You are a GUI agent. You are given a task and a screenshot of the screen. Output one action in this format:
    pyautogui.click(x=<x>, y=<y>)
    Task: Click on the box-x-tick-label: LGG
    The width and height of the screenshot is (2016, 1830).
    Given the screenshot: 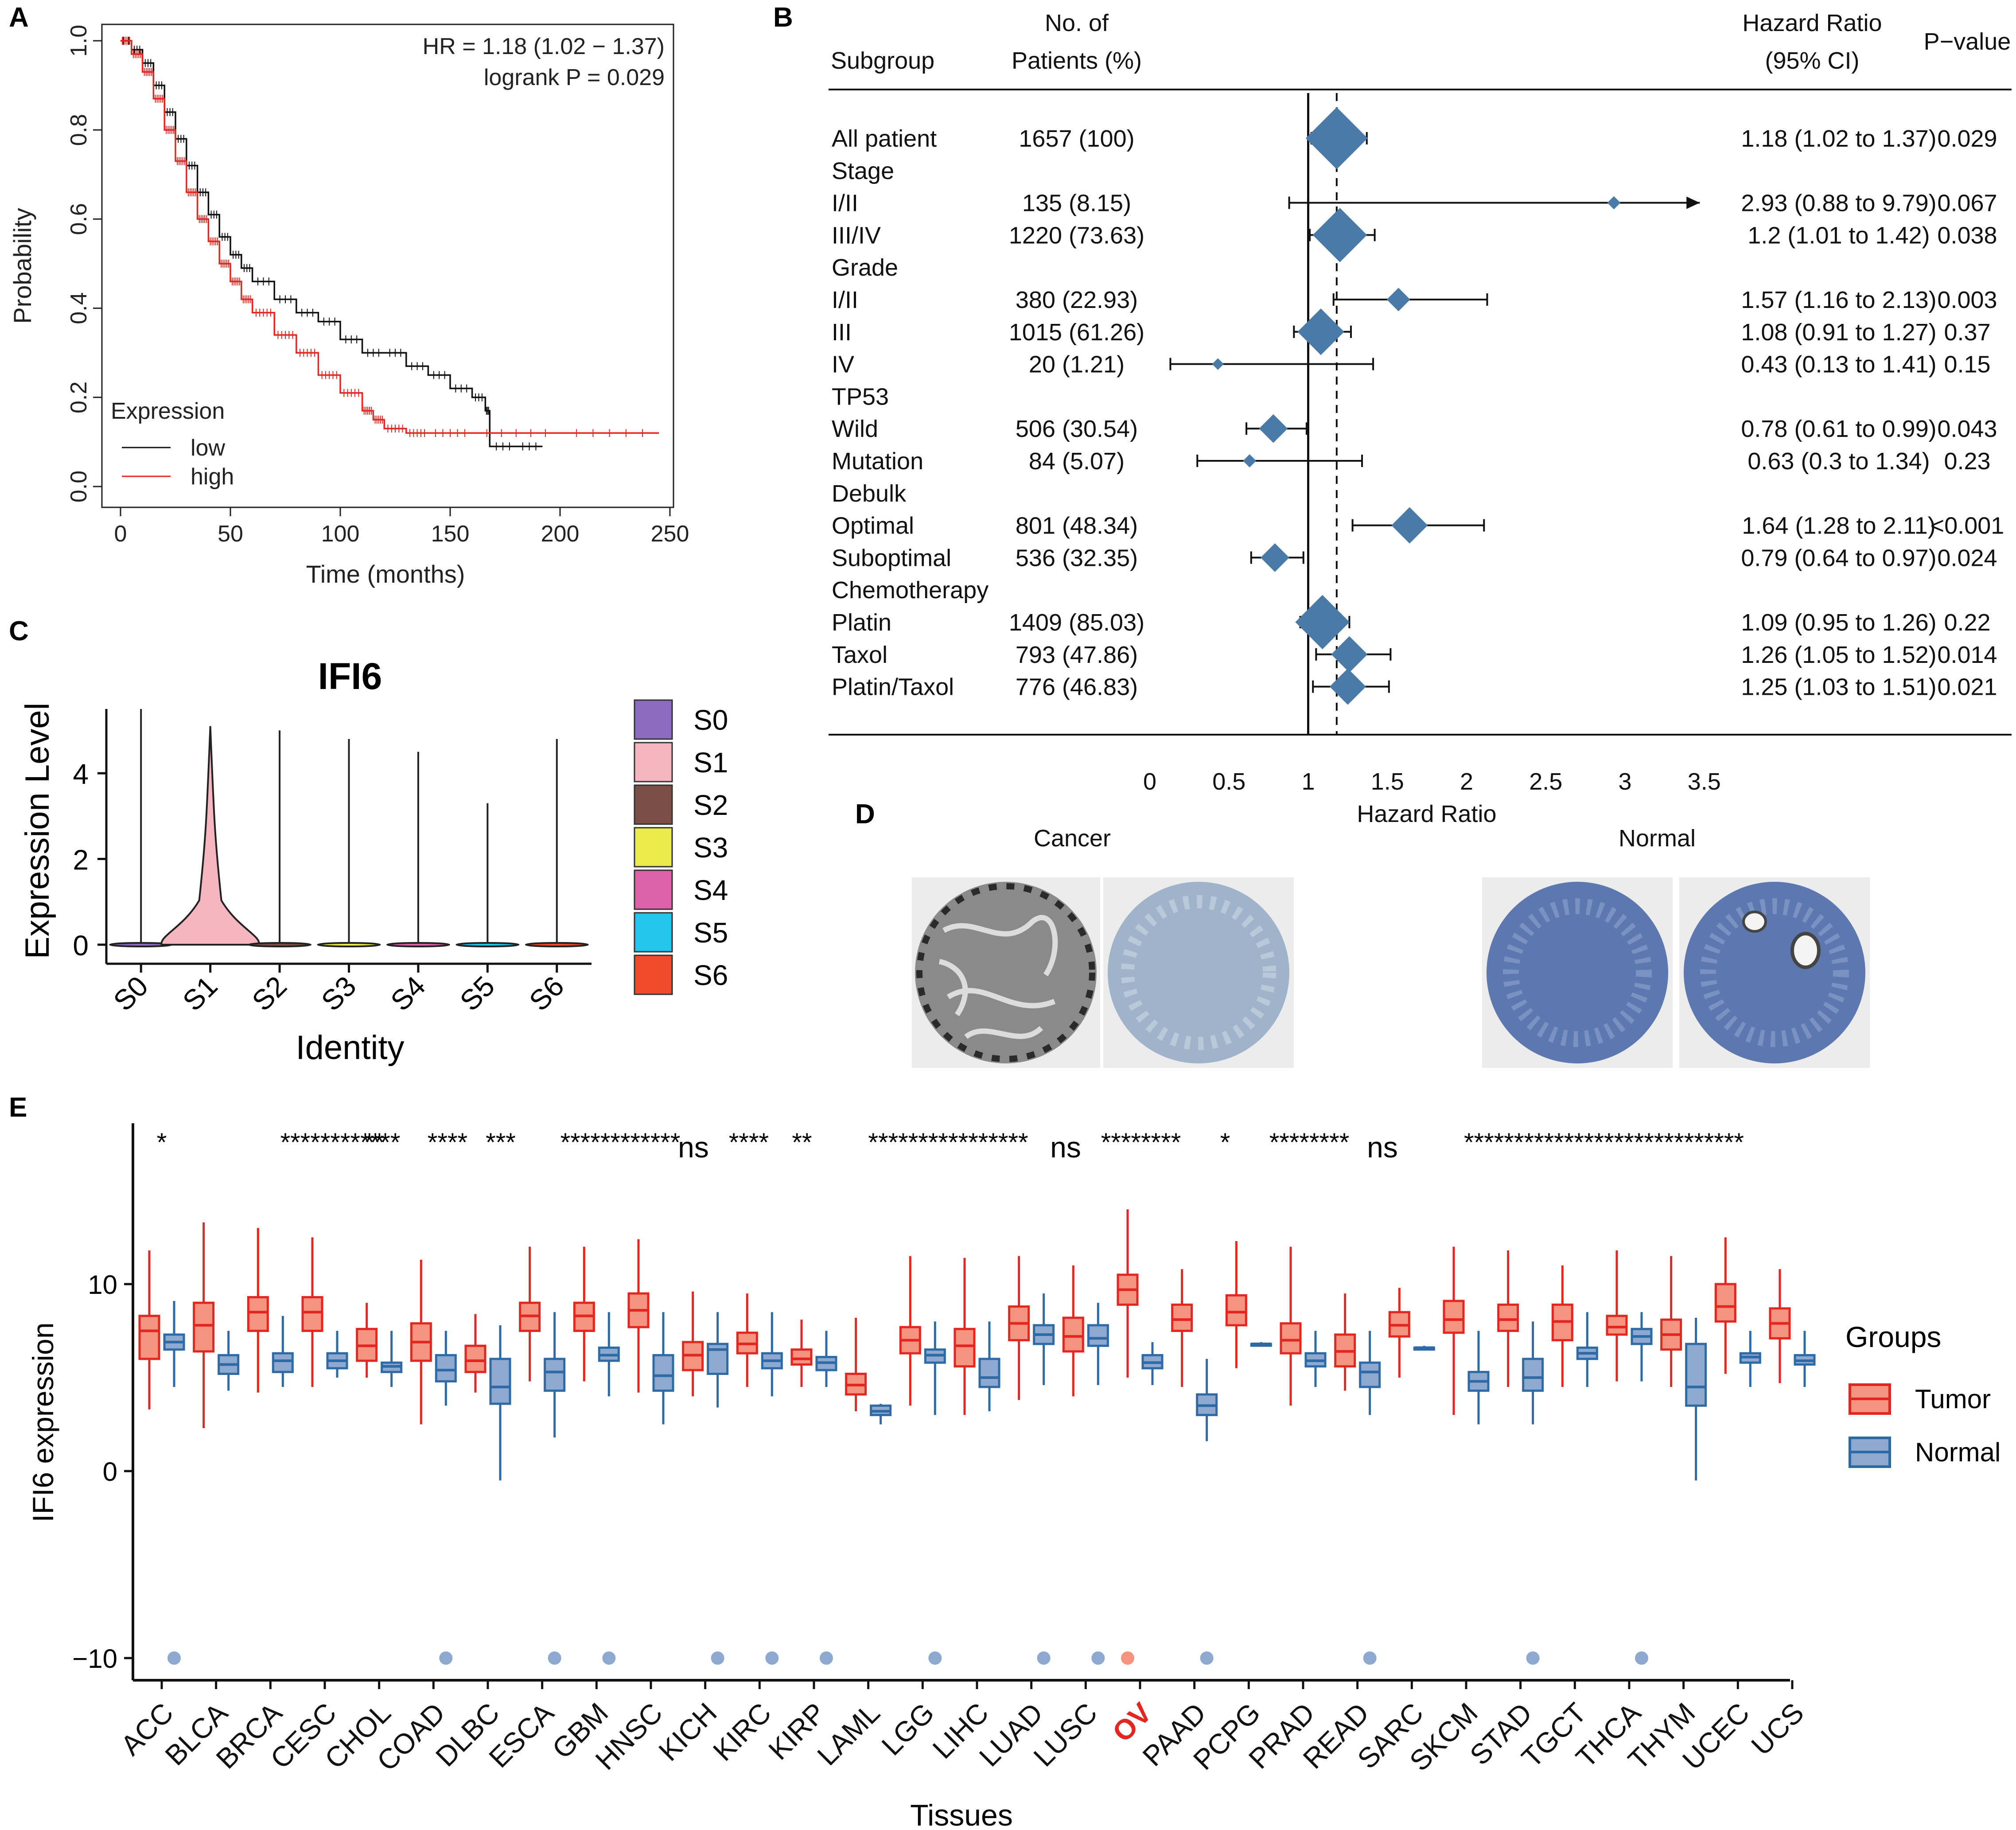 What is the action you would take?
    pyautogui.click(x=908, y=1729)
    